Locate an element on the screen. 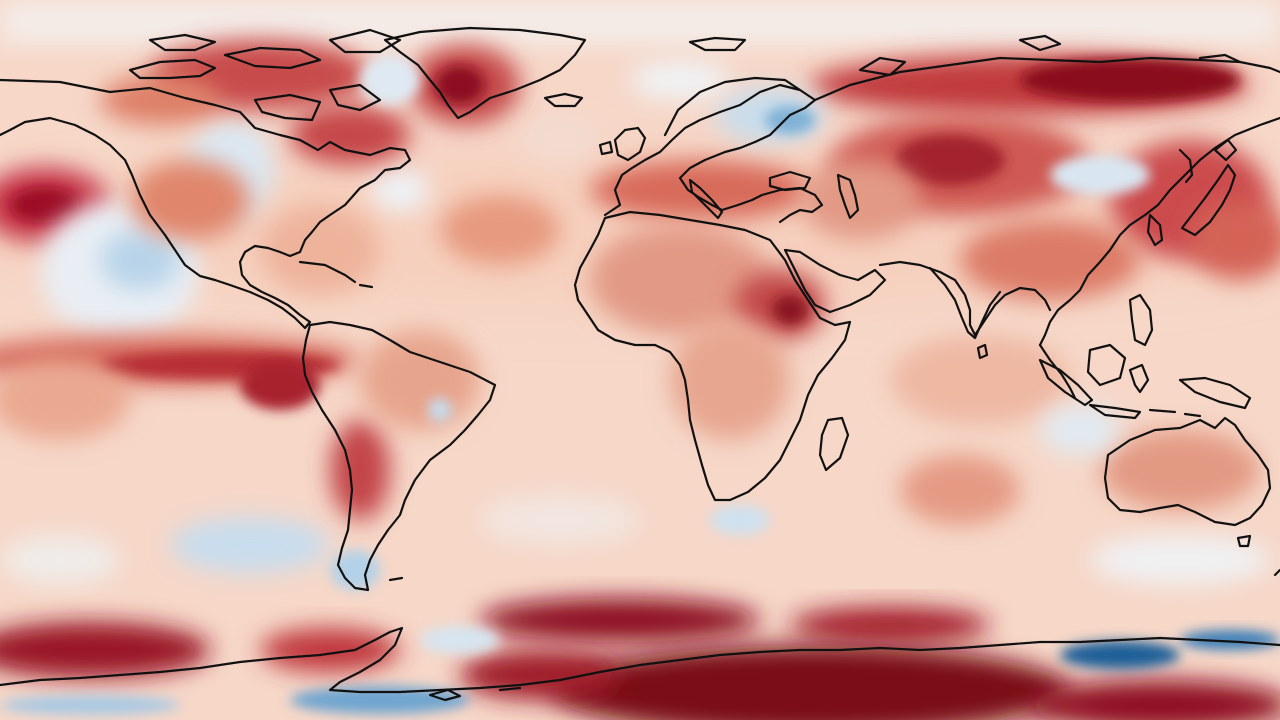 This screenshot has width=1280, height=720. coastline-africa is located at coordinates (712, 356).